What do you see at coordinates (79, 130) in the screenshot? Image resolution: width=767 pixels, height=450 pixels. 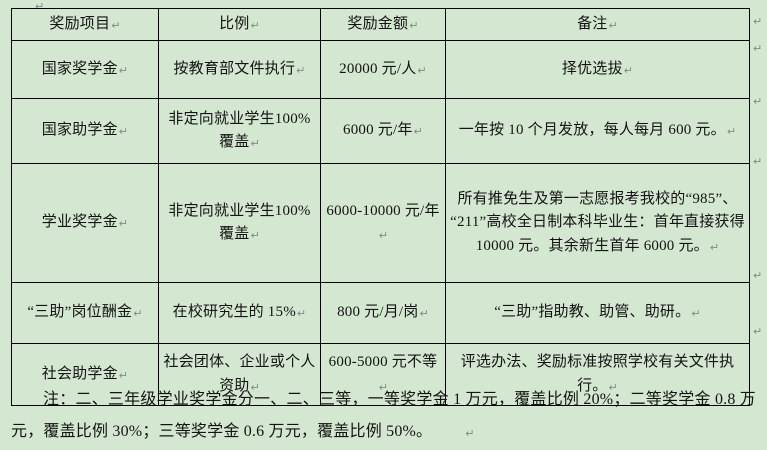 I see `cell-text-item: 国家助学金` at bounding box center [79, 130].